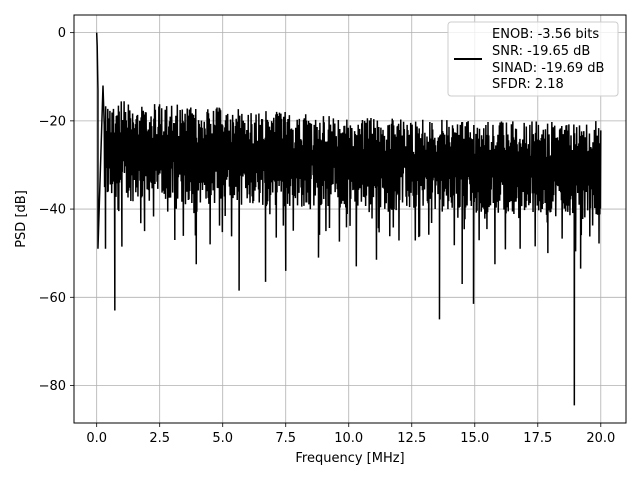 The image size is (640, 480). What do you see at coordinates (52, 121) in the screenshot?
I see `y-tick-label: −20` at bounding box center [52, 121].